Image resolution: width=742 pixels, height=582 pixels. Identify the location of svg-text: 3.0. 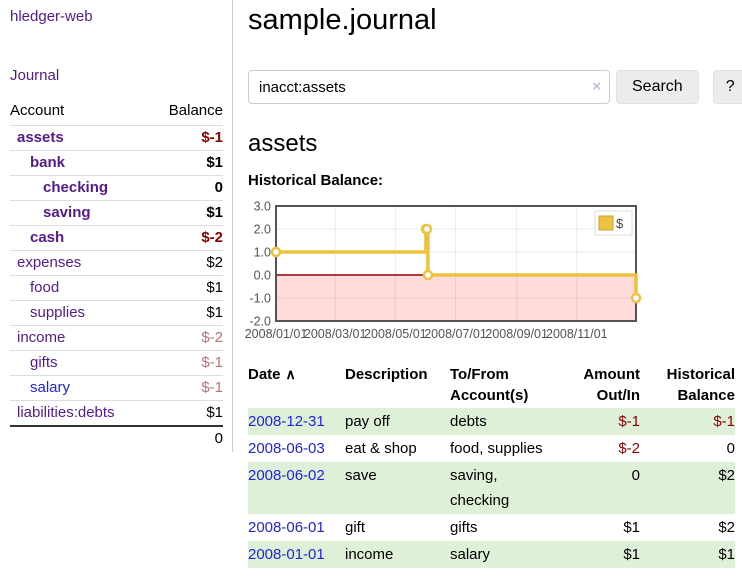
(262, 207).